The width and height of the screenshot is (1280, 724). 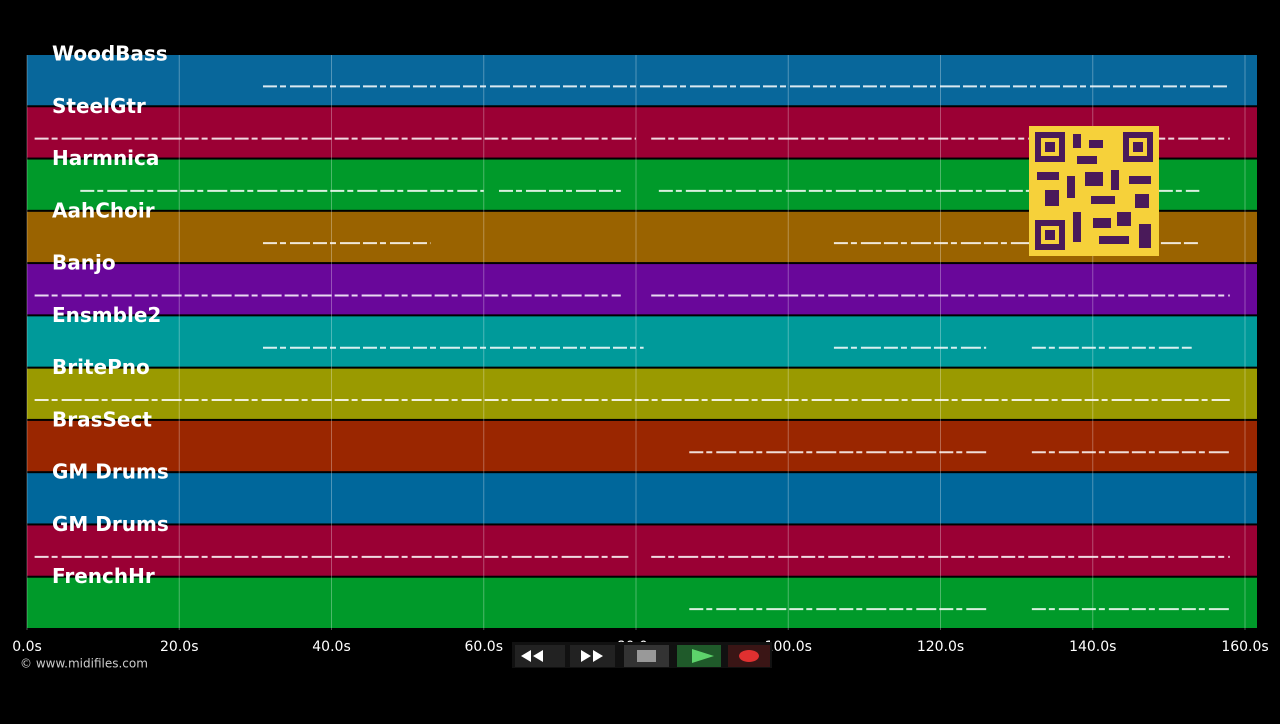 What do you see at coordinates (99, 106) in the screenshot?
I see `track-name: SteelGtr` at bounding box center [99, 106].